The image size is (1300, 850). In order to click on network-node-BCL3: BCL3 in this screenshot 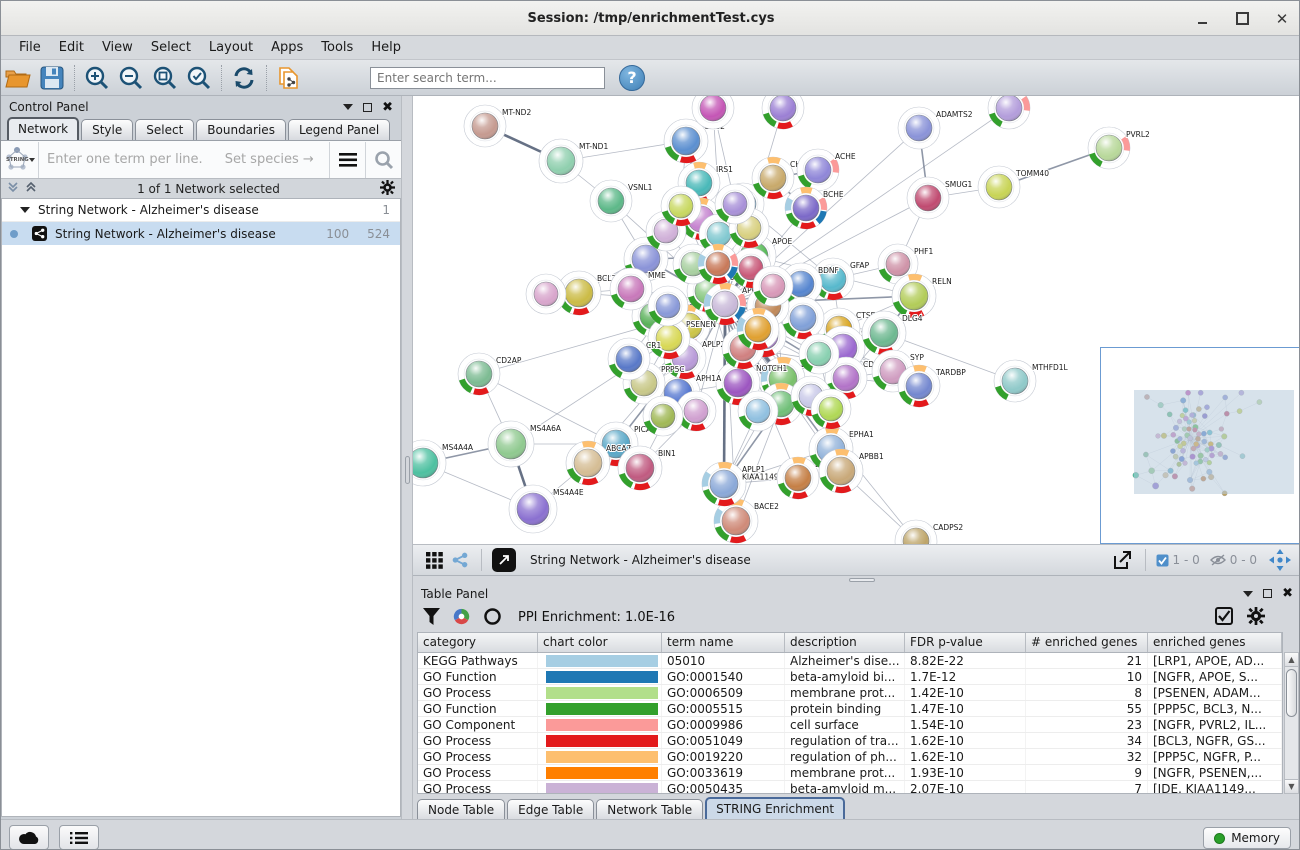, I will do `click(586, 293)`.